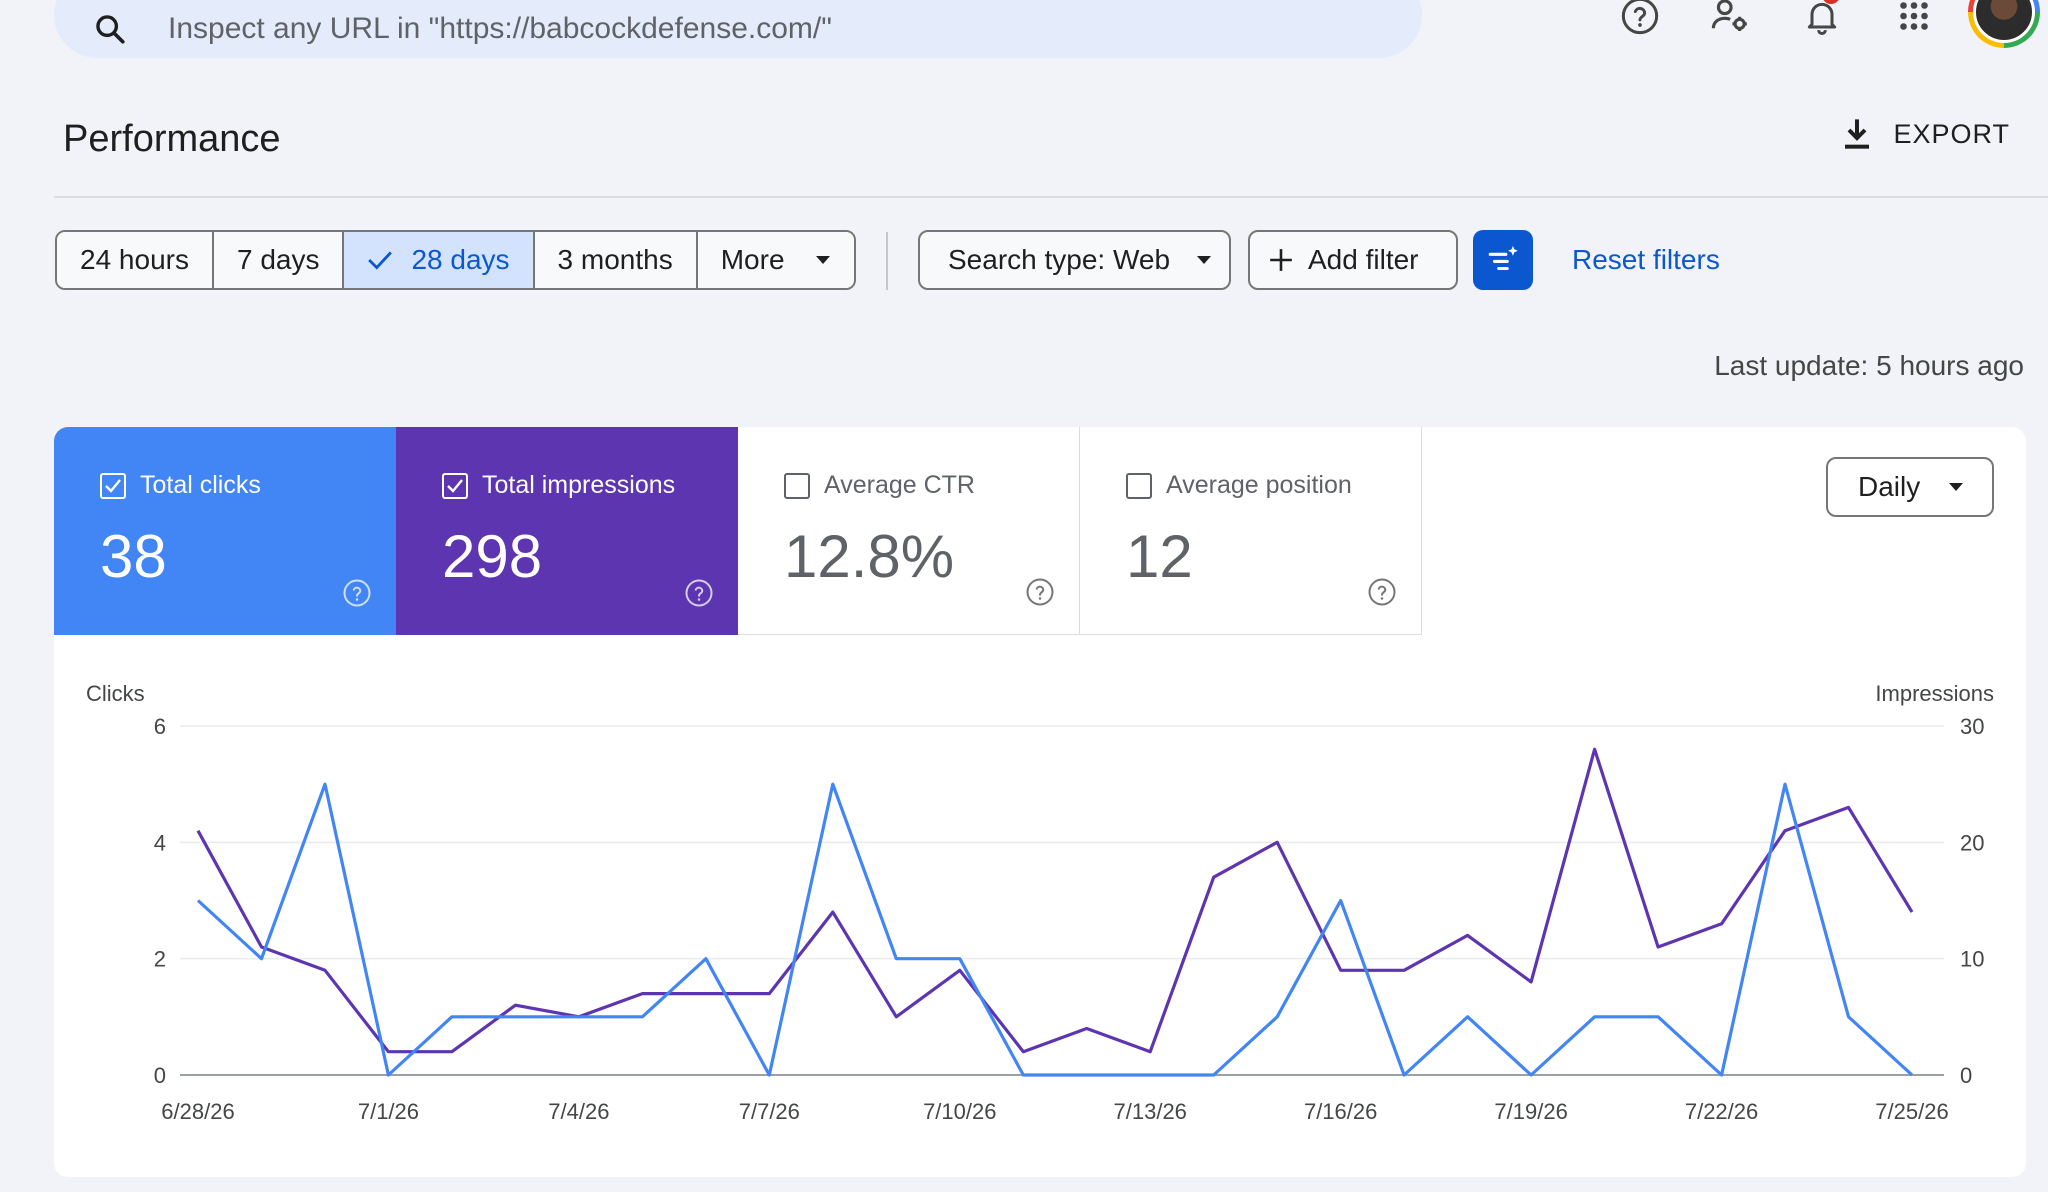 The height and width of the screenshot is (1192, 2048). I want to click on x-tick-label: 7/4/26, so click(578, 1111).